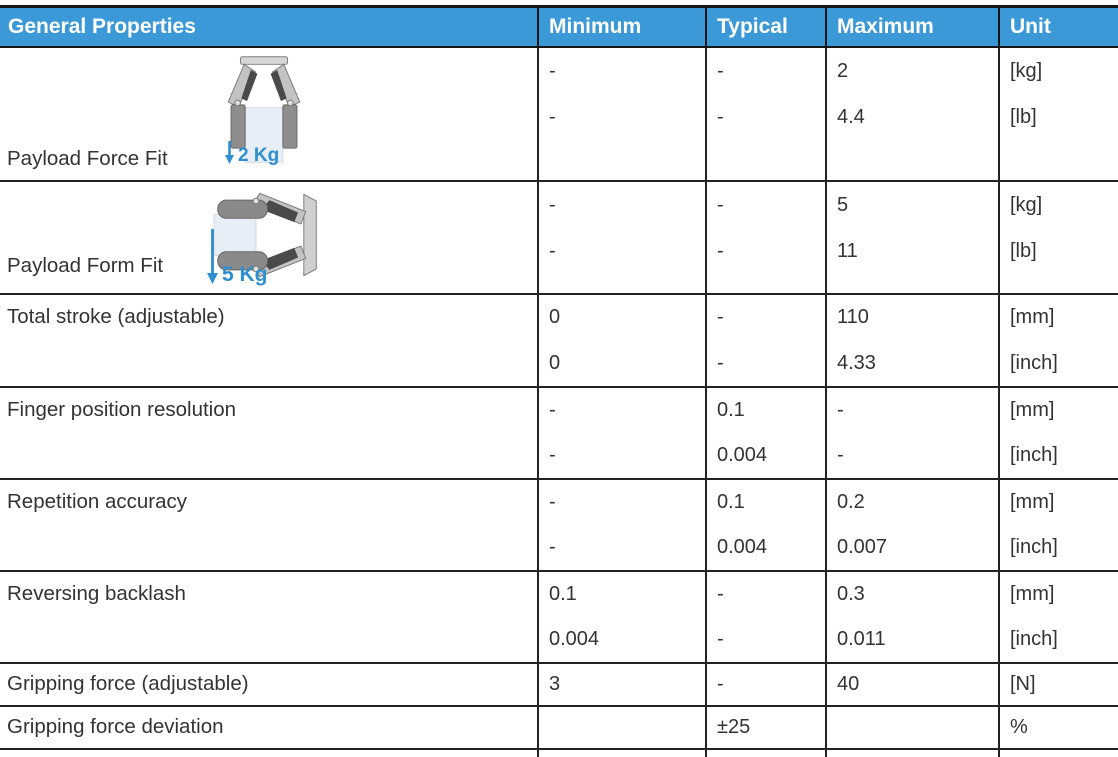  I want to click on value-max: 40, so click(848, 684).